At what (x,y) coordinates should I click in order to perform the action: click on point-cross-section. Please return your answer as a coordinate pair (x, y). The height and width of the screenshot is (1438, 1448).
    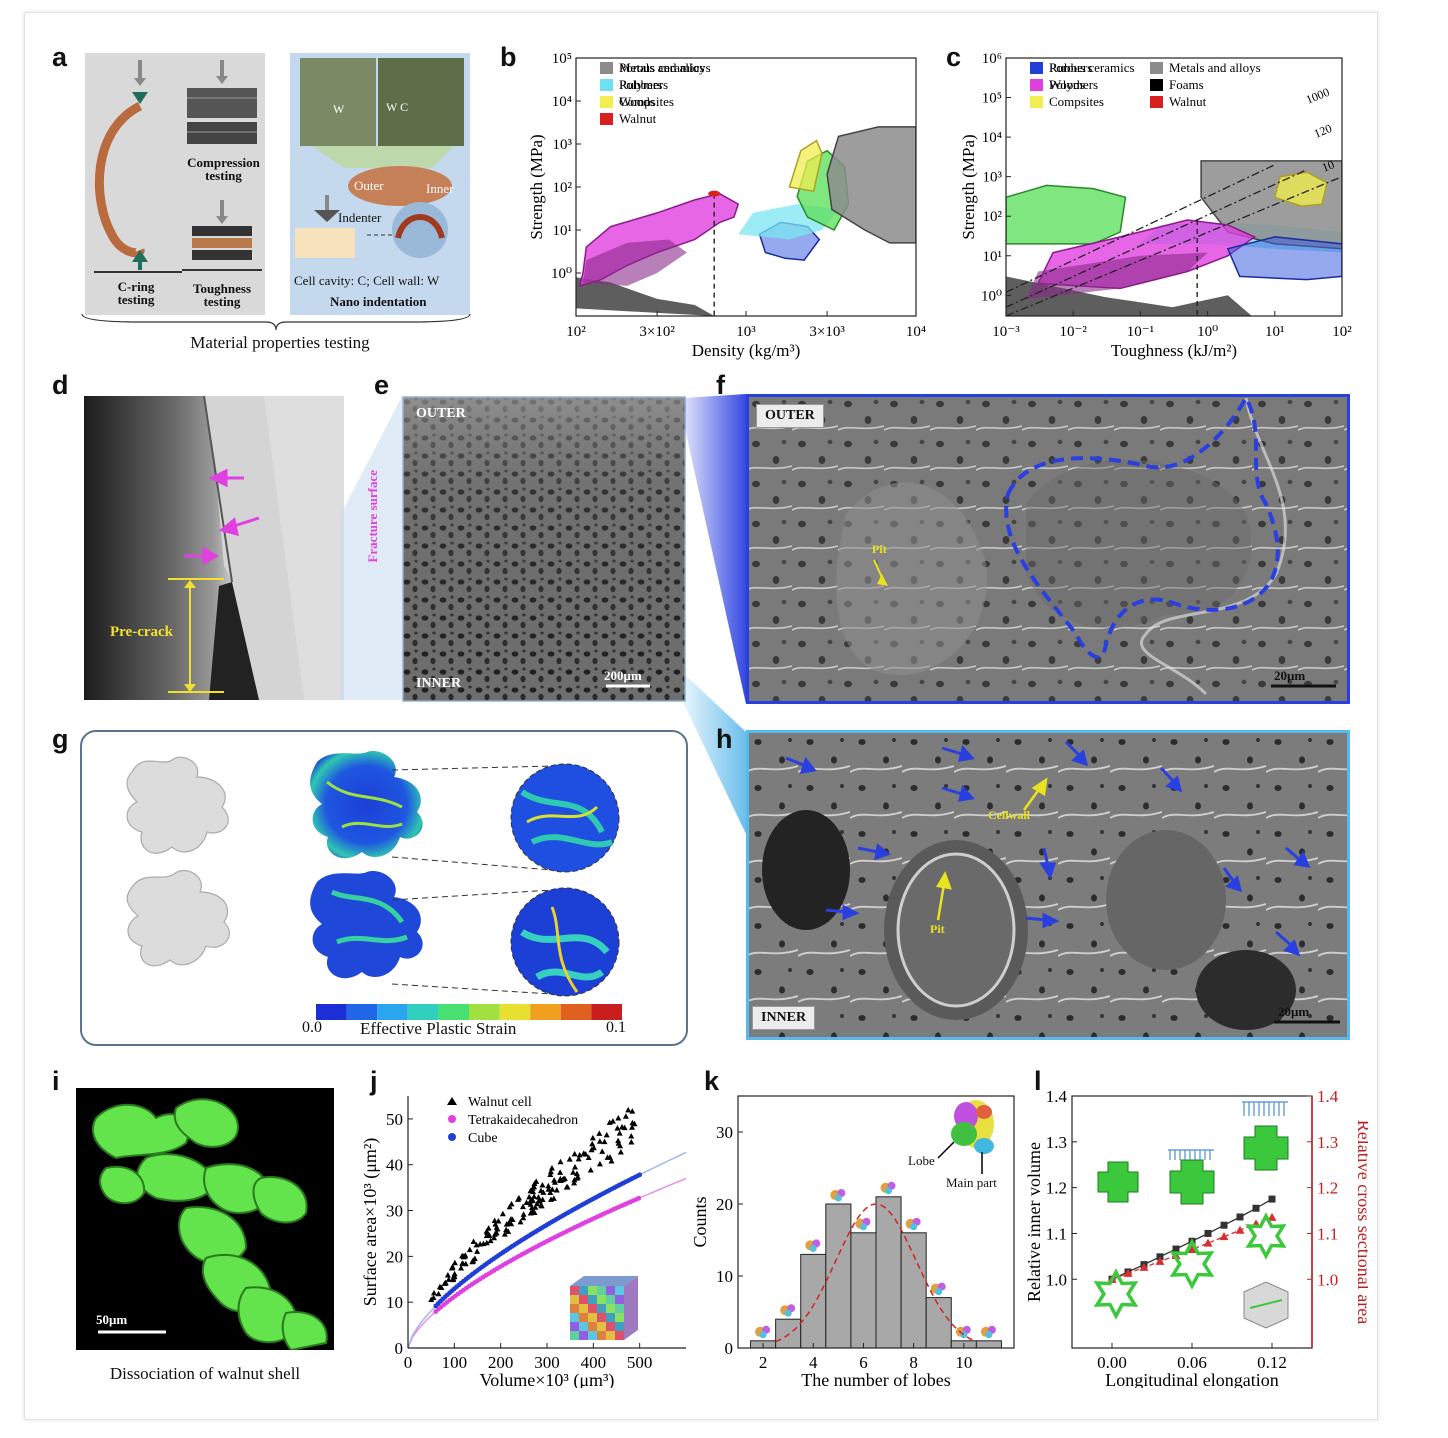
    Looking at the image, I should click on (1272, 1216).